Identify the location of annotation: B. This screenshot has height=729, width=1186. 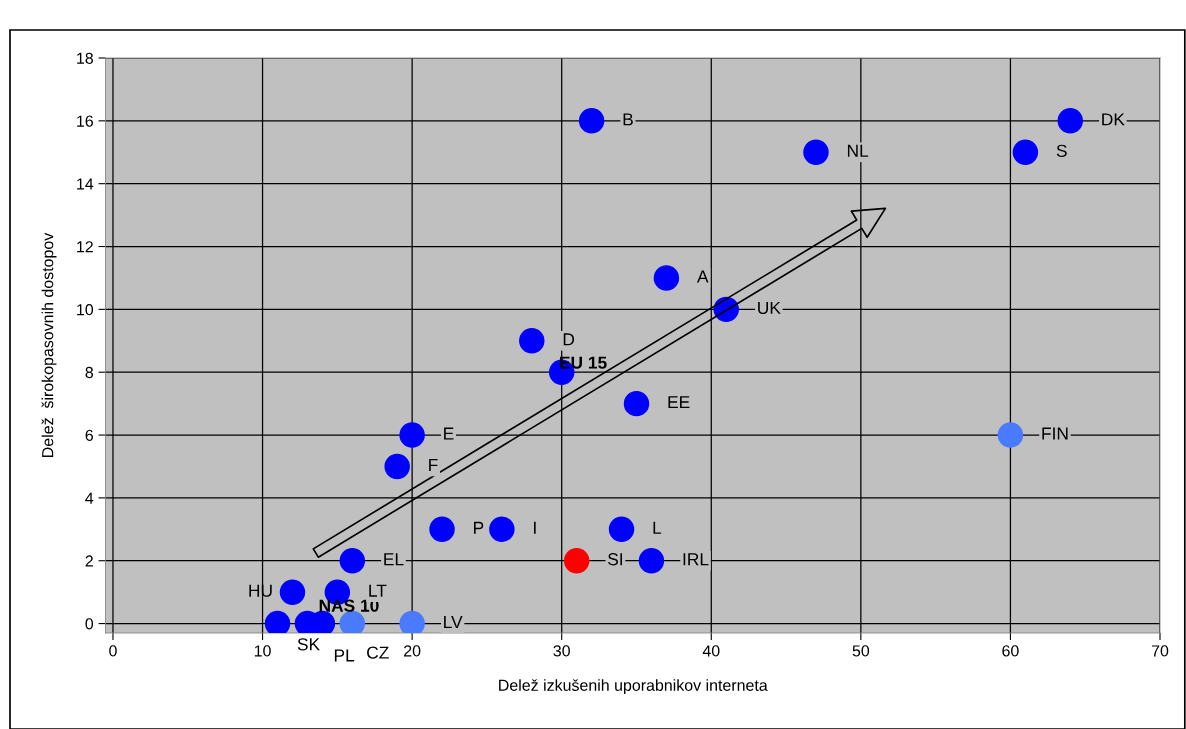
(628, 119).